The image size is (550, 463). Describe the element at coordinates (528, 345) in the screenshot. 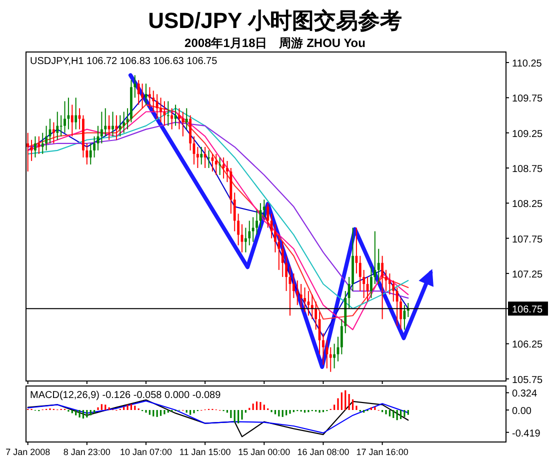

I see `y-tick-label: 106.25` at that location.